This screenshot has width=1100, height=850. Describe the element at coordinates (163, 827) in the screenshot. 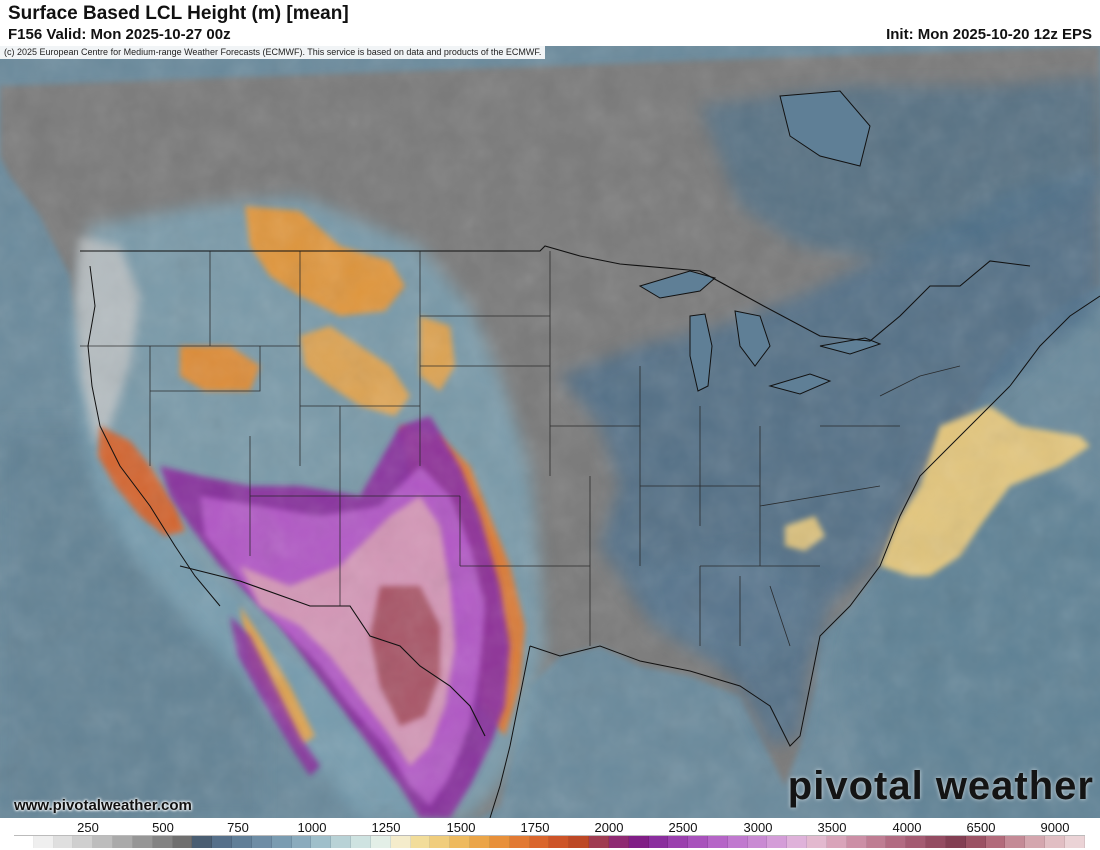

I see `colorbar-label: 500` at that location.